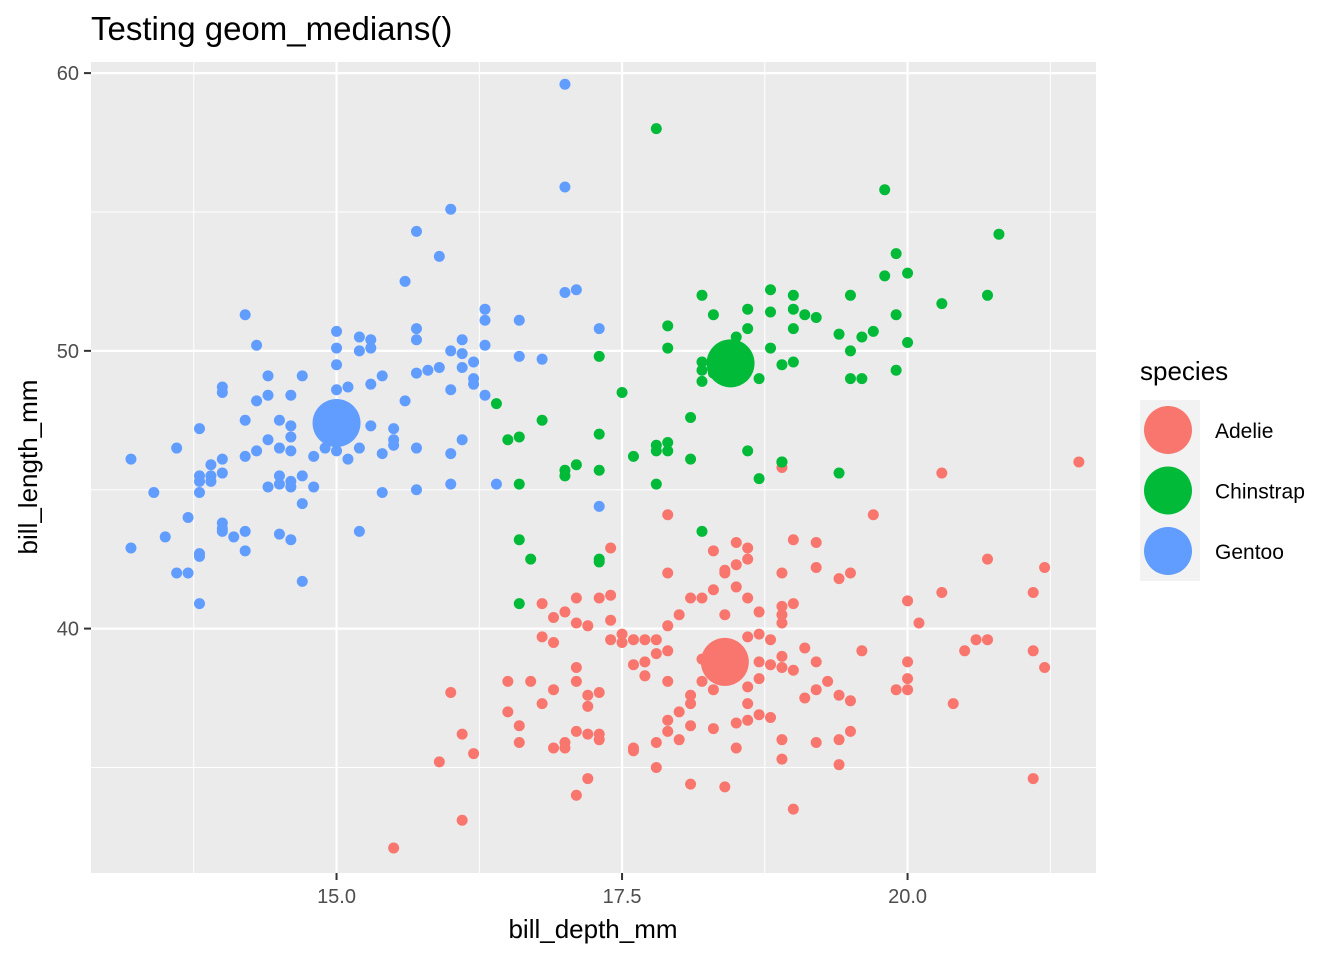 This screenshot has height=960, width=1344. I want to click on legend-key-chinstrap, so click(1168, 490).